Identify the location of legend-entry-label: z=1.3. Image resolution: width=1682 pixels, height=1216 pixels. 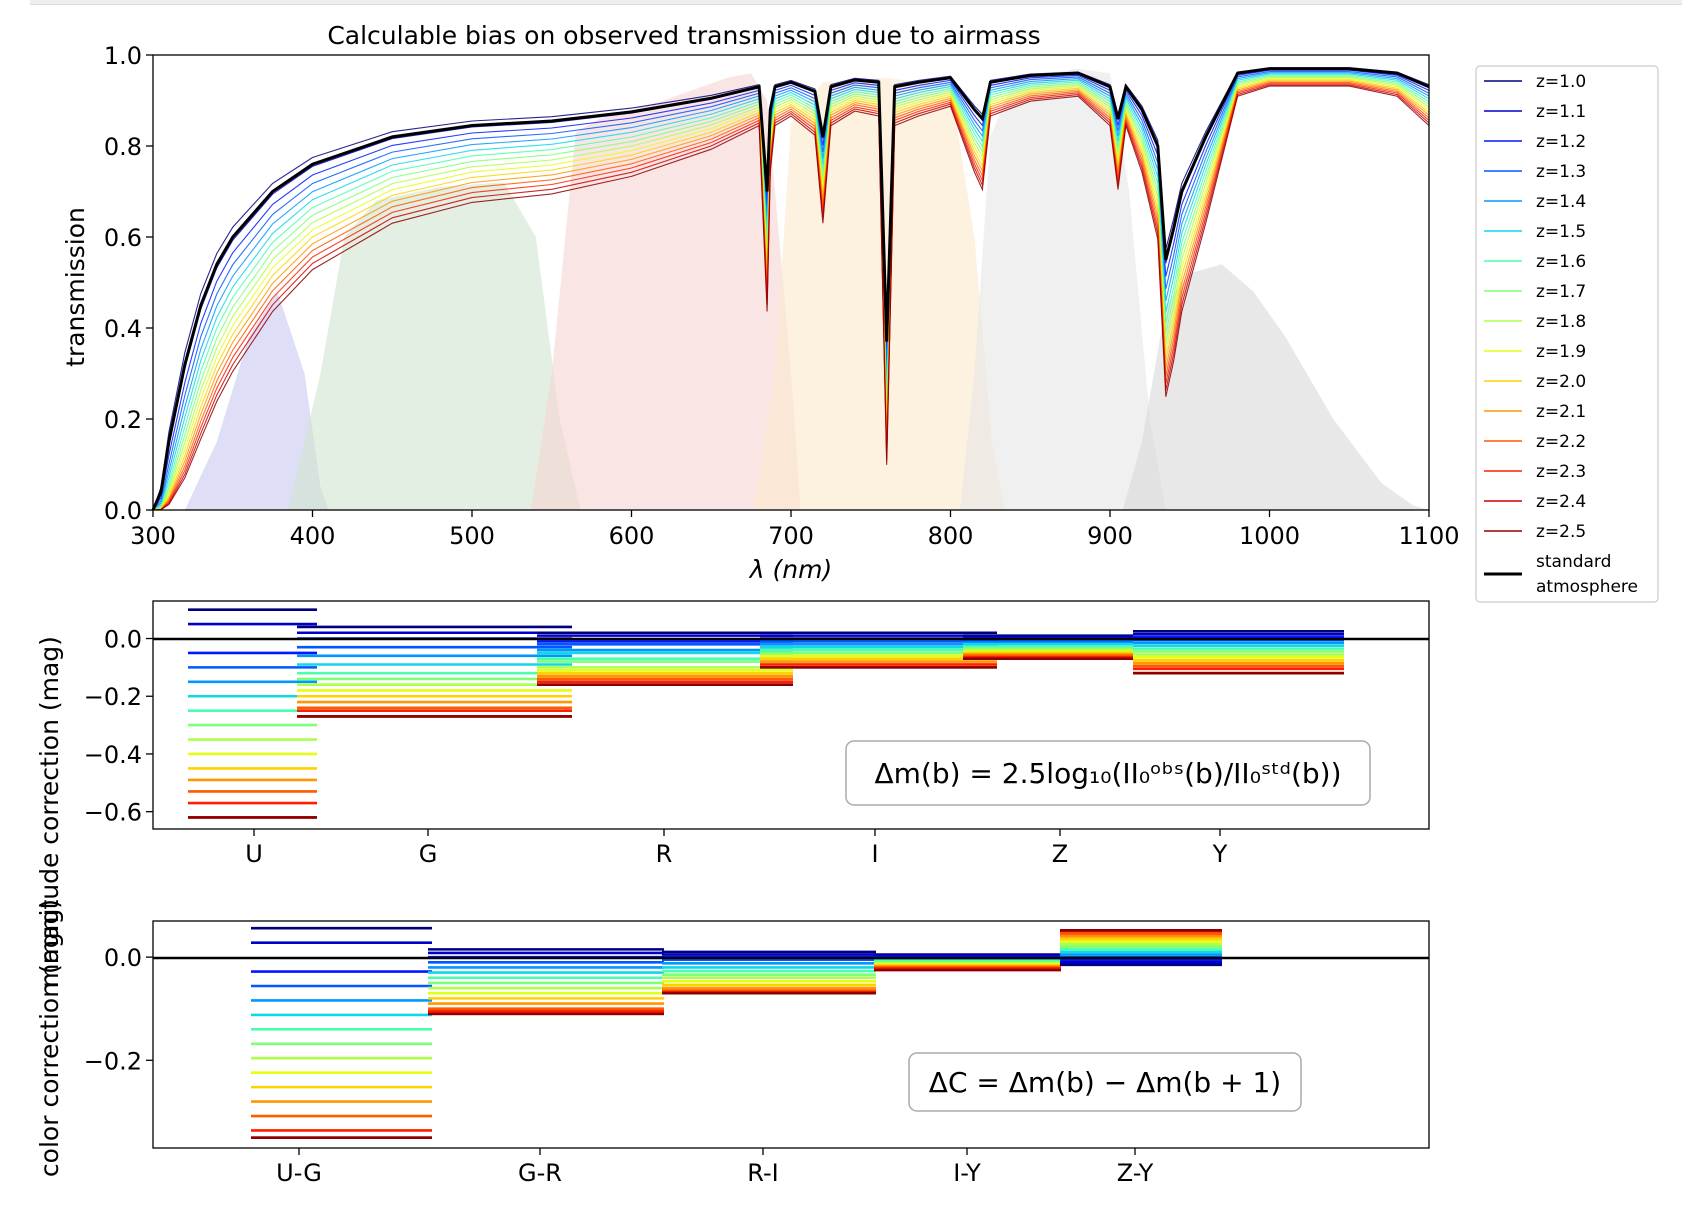
(1561, 172).